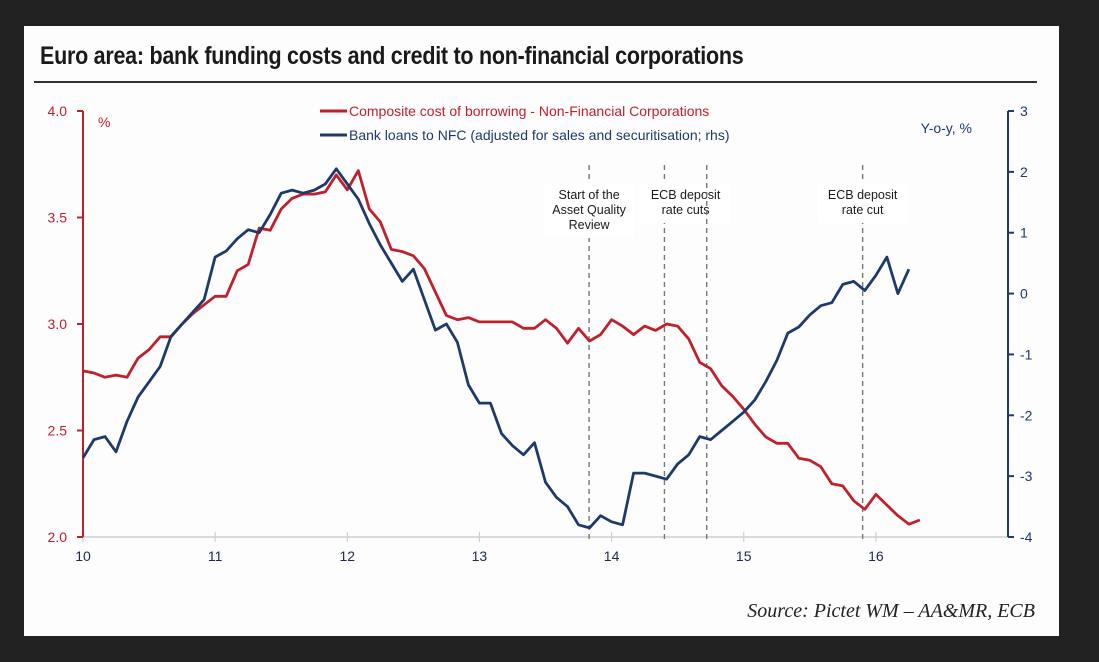  I want to click on right-tick-label: 3, so click(1024, 111).